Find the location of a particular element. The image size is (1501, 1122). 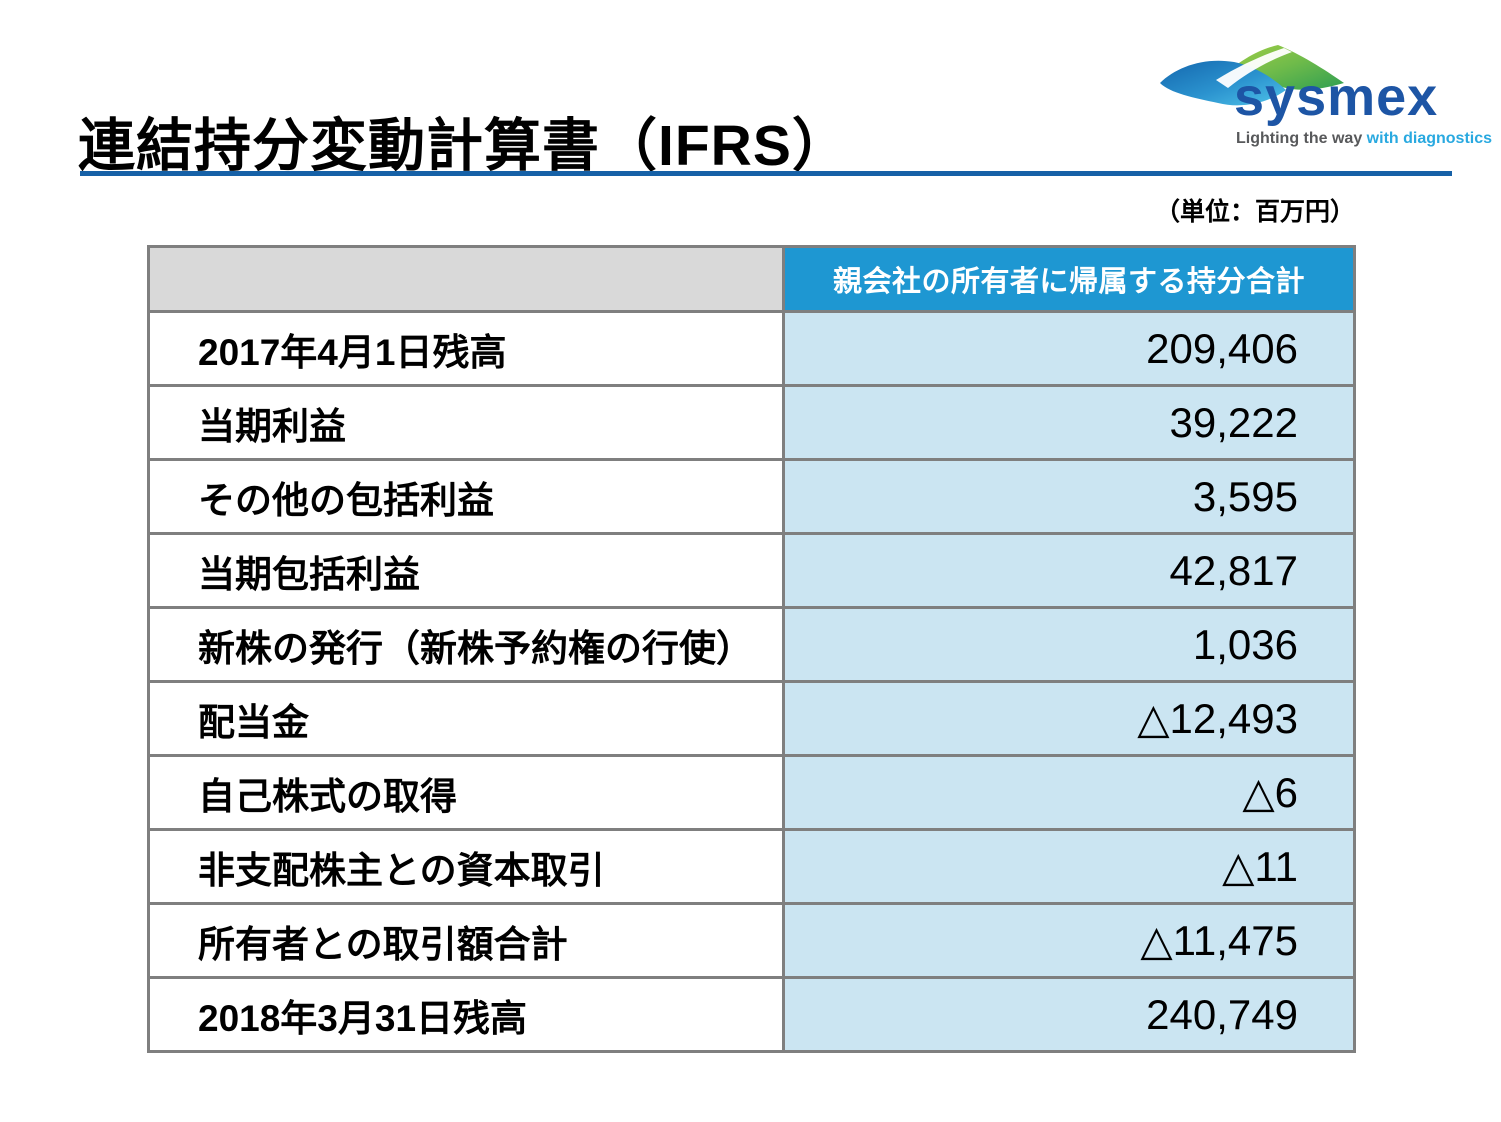

table-corner-cell is located at coordinates (466, 279).